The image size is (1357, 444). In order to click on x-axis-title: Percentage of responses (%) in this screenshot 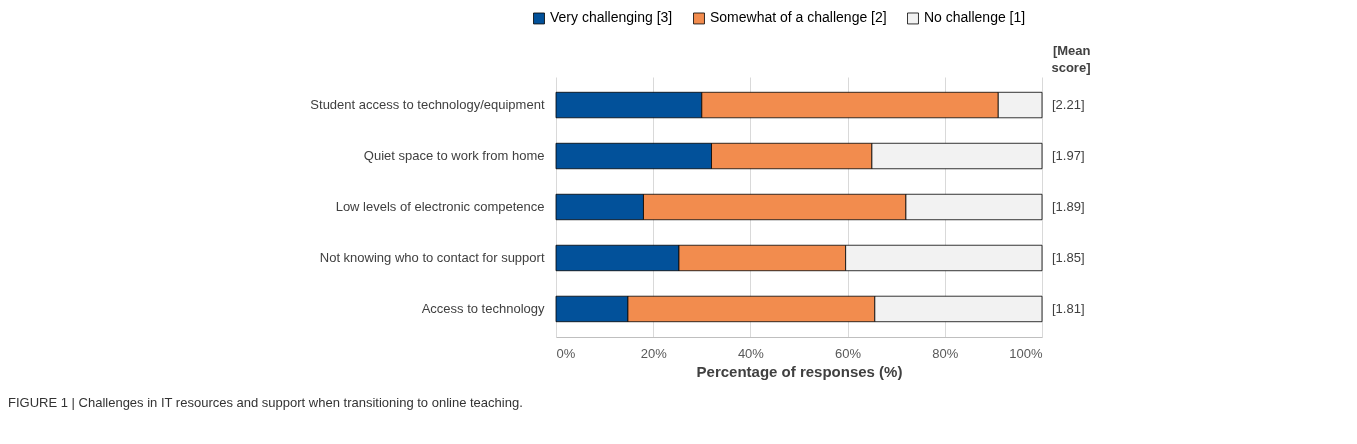, I will do `click(799, 371)`.